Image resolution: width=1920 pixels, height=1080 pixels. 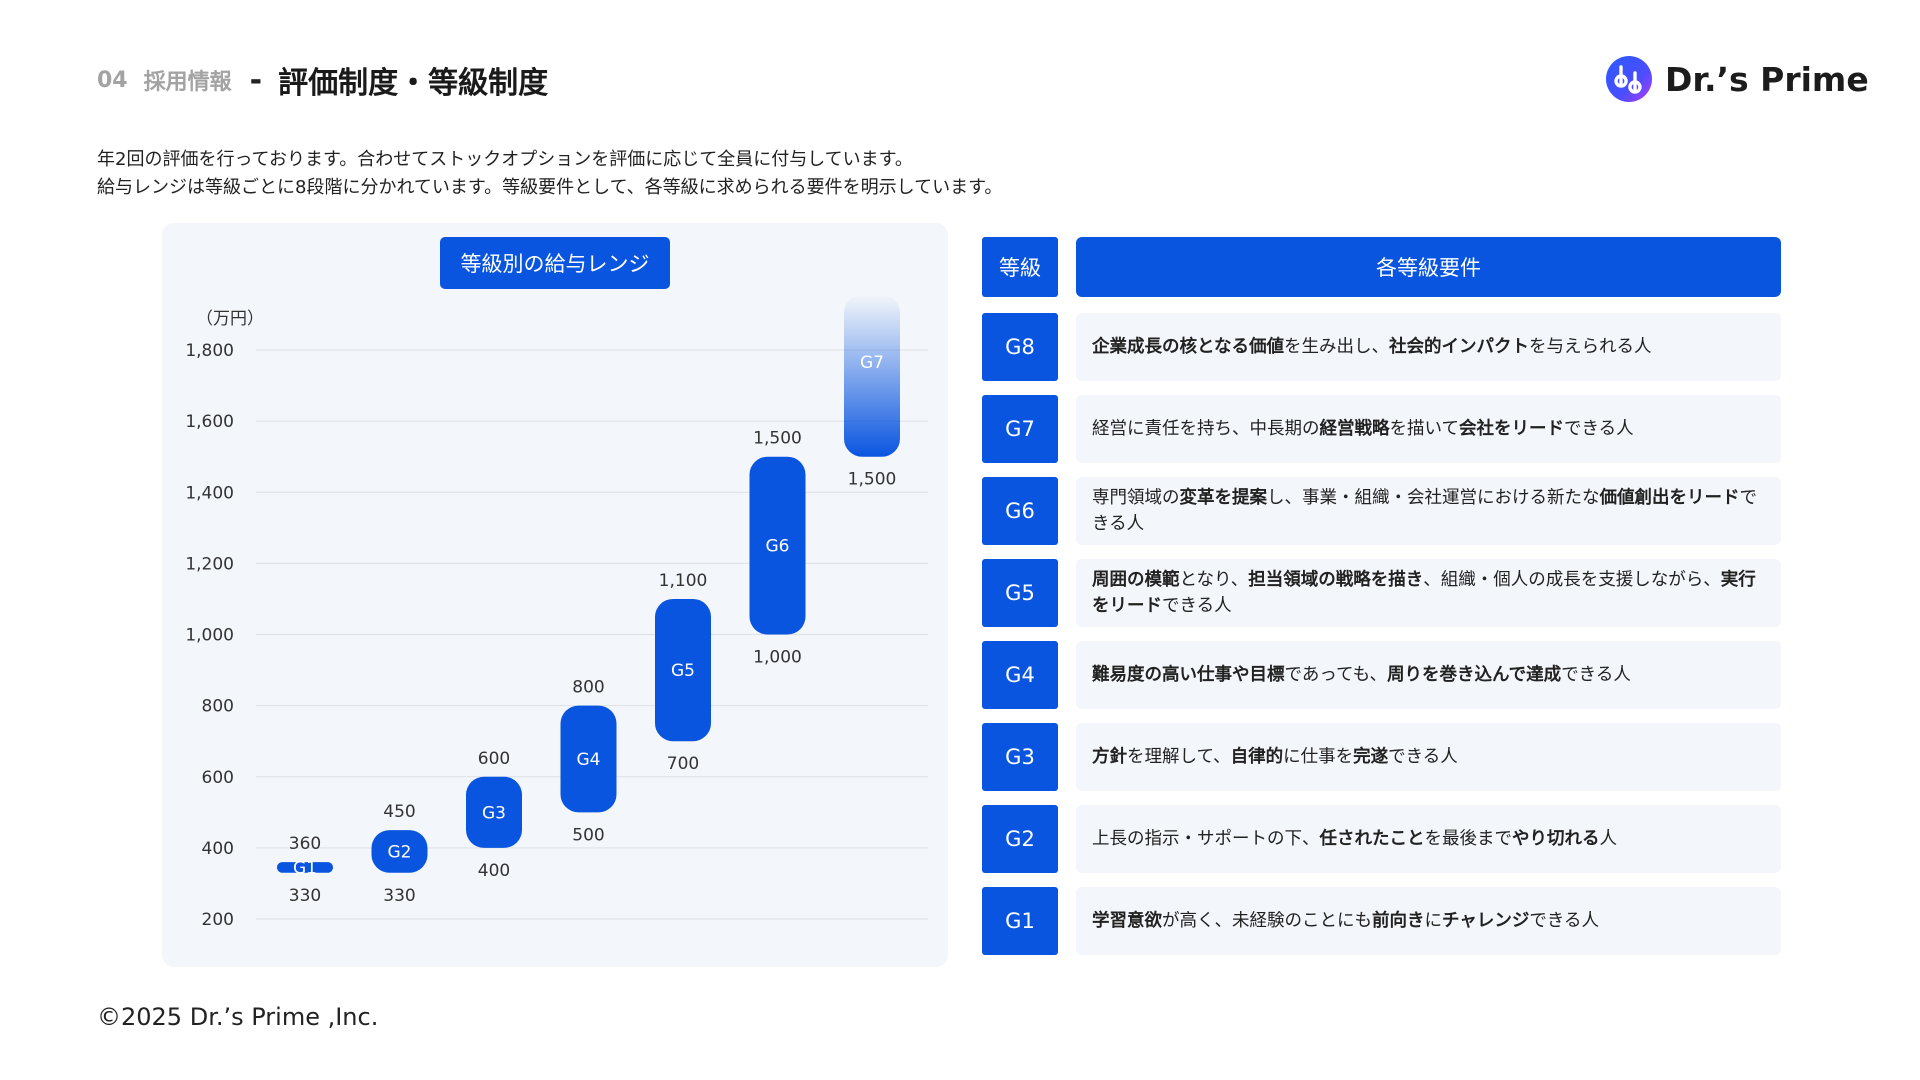 I want to click on bar-grade-label: G6, so click(x=778, y=547).